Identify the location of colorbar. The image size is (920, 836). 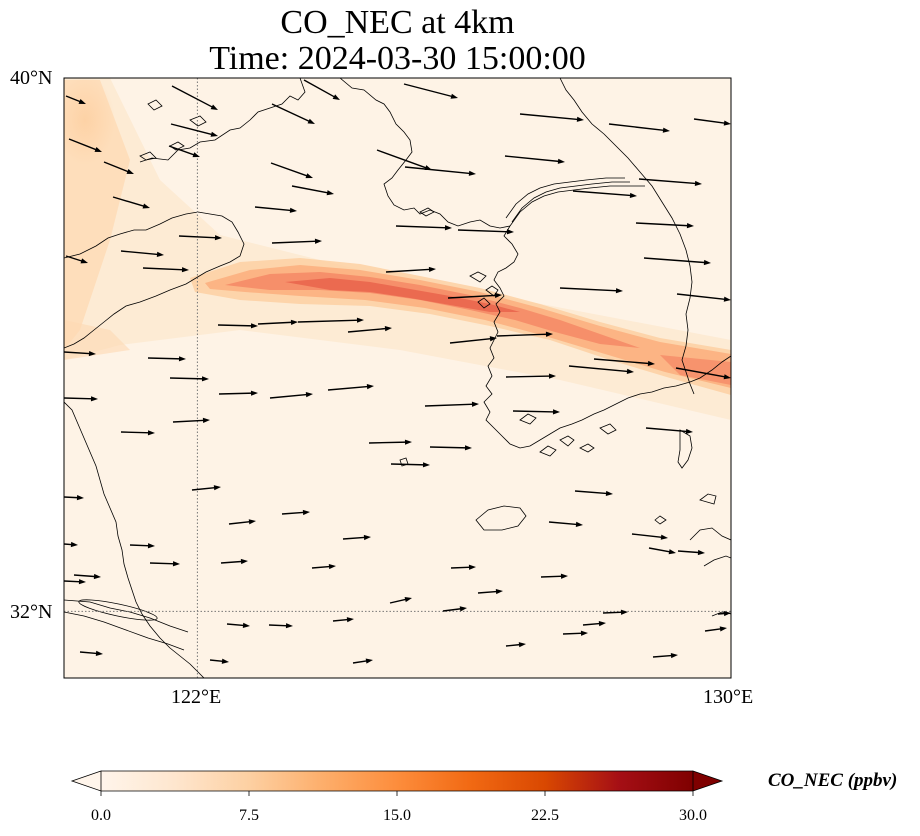
(397, 783).